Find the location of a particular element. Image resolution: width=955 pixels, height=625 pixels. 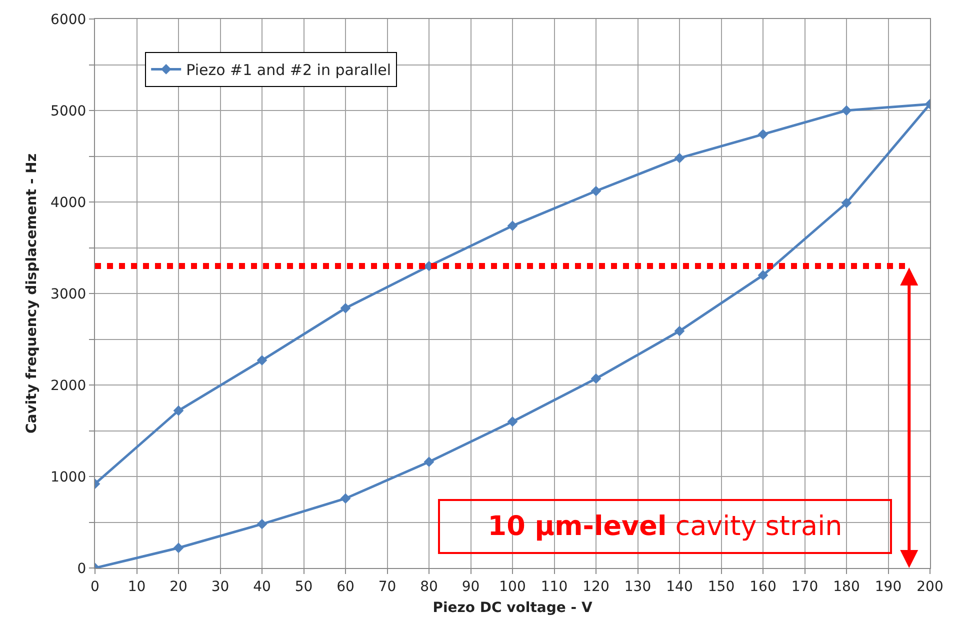

x-tick-label: 90 is located at coordinates (471, 586).